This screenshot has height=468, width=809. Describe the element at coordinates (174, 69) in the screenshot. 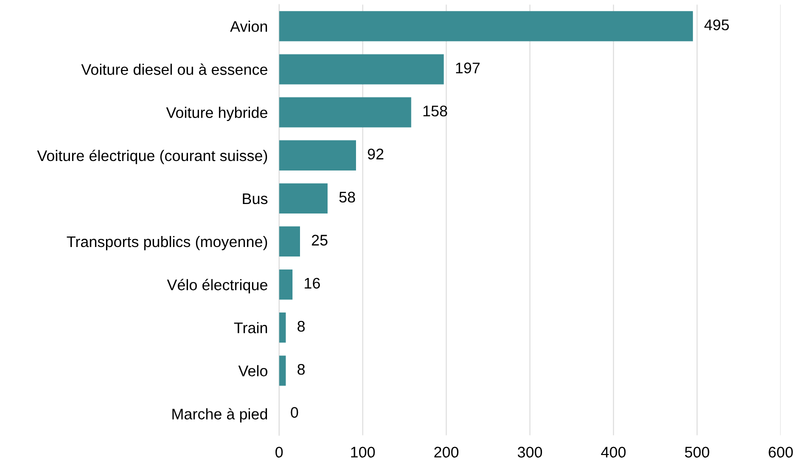

I see `y-tick-label: Voiture diesel ou à essence` at that location.